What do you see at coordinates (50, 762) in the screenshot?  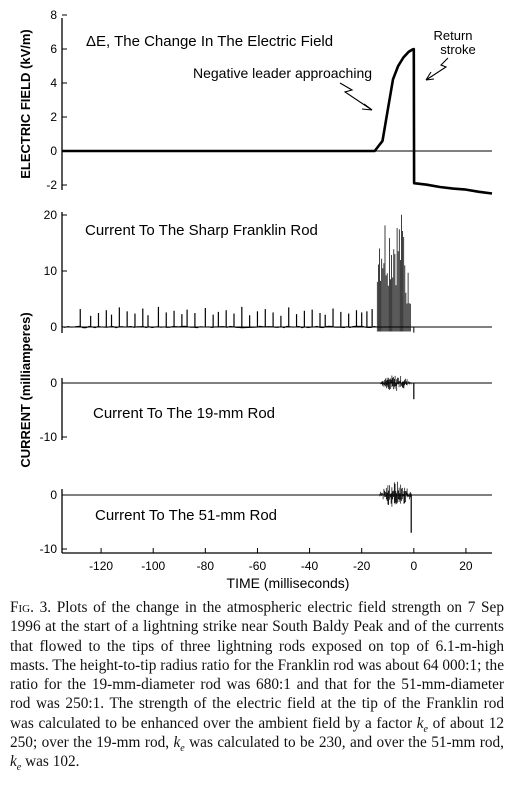 I see `caption-text-4: was 102.` at bounding box center [50, 762].